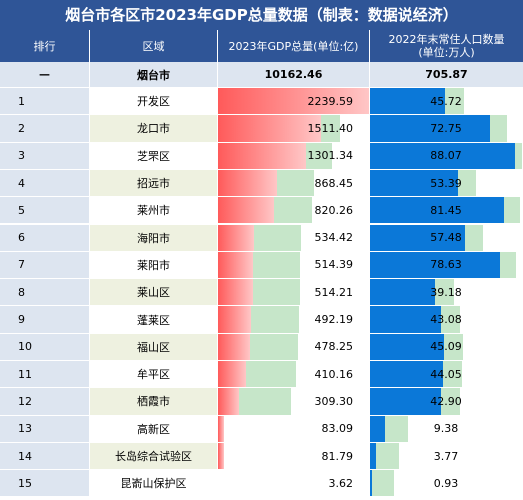 The image size is (523, 500). I want to click on population-cell: 9.38, so click(446, 429).